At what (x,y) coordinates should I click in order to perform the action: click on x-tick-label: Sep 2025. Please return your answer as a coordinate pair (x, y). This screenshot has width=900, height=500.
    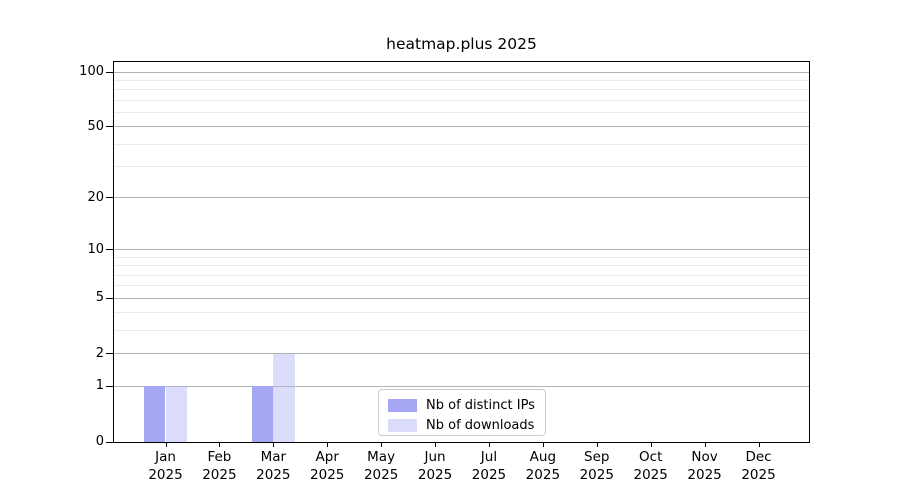
    Looking at the image, I should click on (596, 466).